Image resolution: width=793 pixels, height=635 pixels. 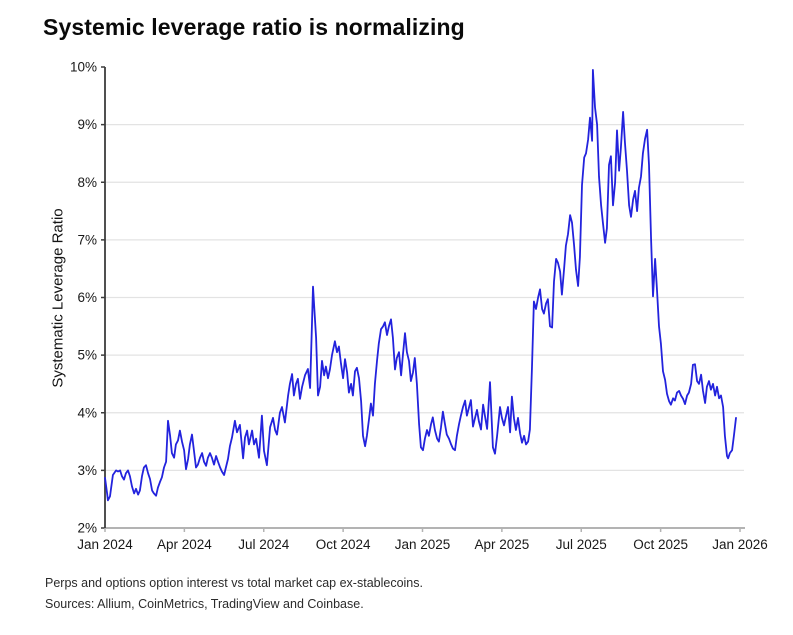 I want to click on y-tick-label: 6%, so click(x=87, y=297).